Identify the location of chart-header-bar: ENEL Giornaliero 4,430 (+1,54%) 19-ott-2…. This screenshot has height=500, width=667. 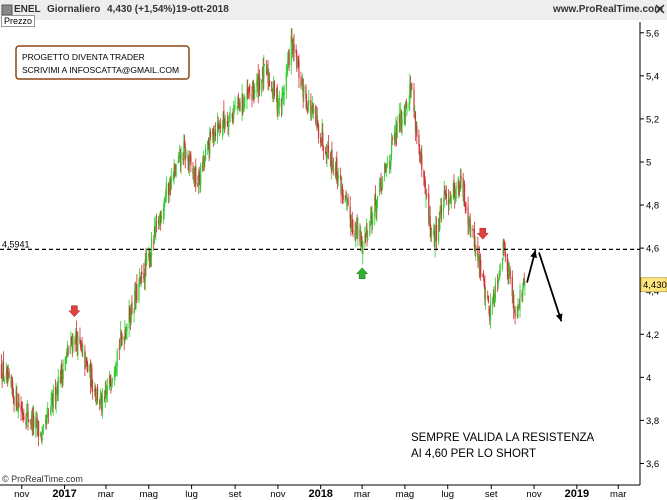
(333, 10).